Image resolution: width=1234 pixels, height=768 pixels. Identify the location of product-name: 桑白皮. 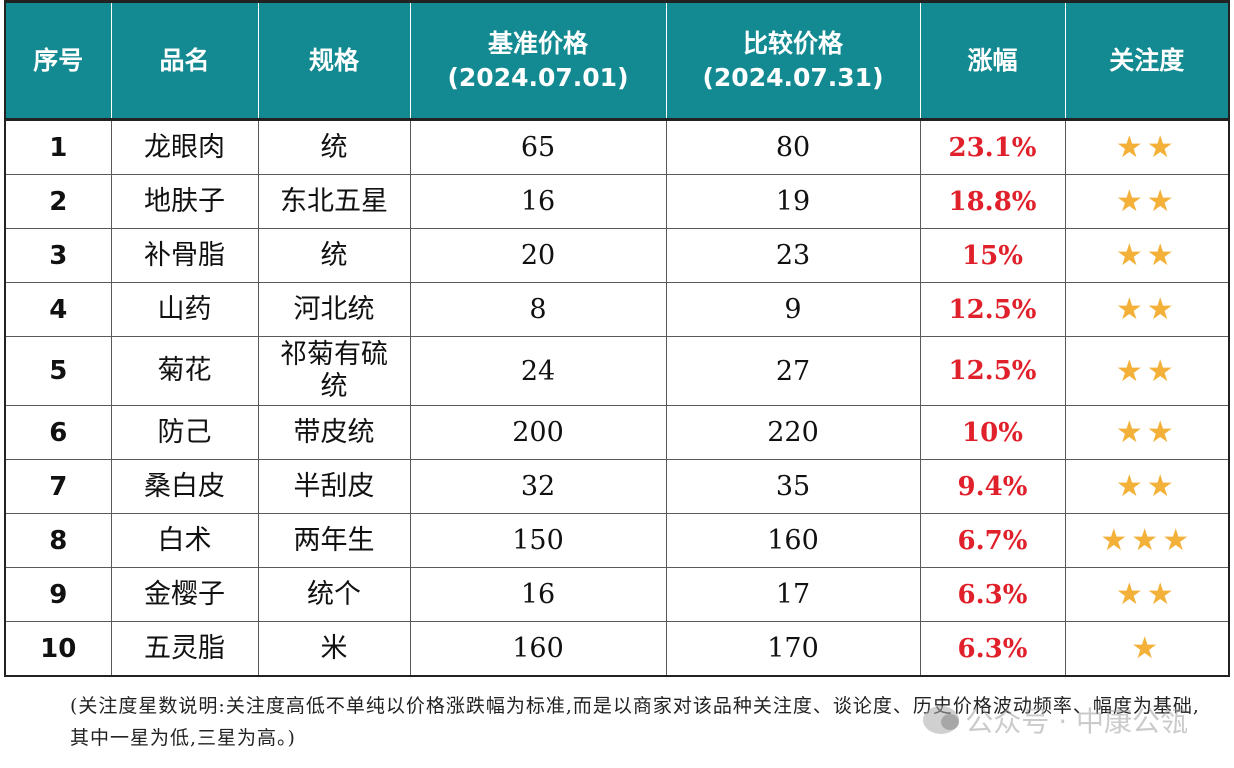
(184, 486).